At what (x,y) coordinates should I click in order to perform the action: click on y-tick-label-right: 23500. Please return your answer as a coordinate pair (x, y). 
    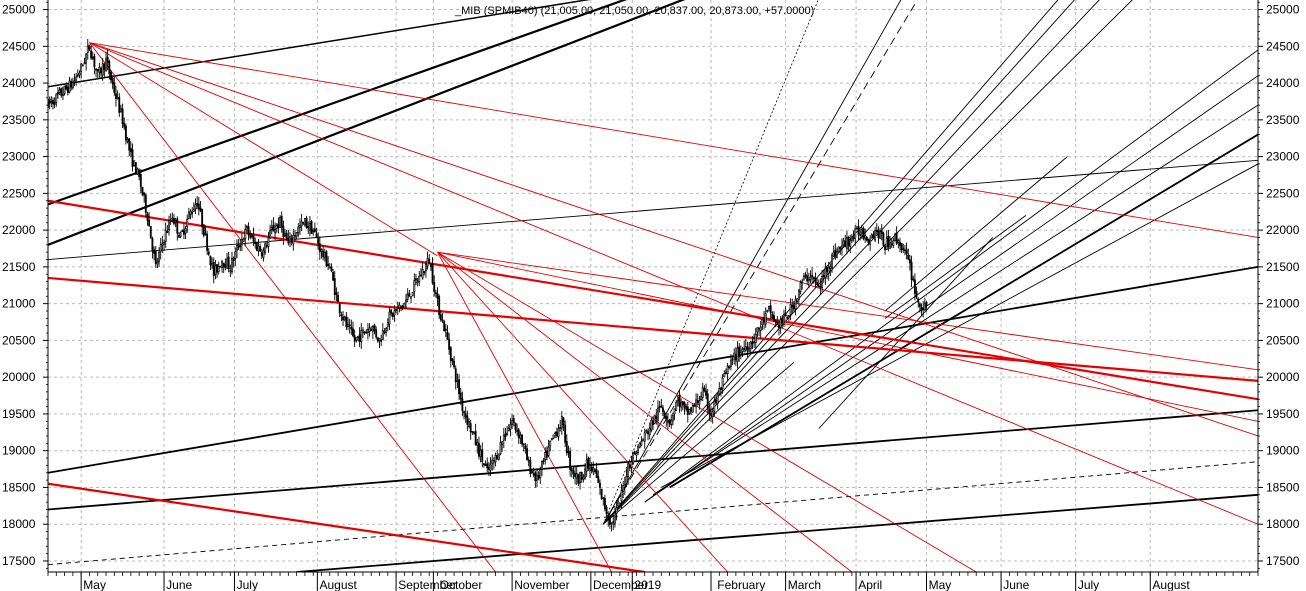
    Looking at the image, I should click on (1283, 120).